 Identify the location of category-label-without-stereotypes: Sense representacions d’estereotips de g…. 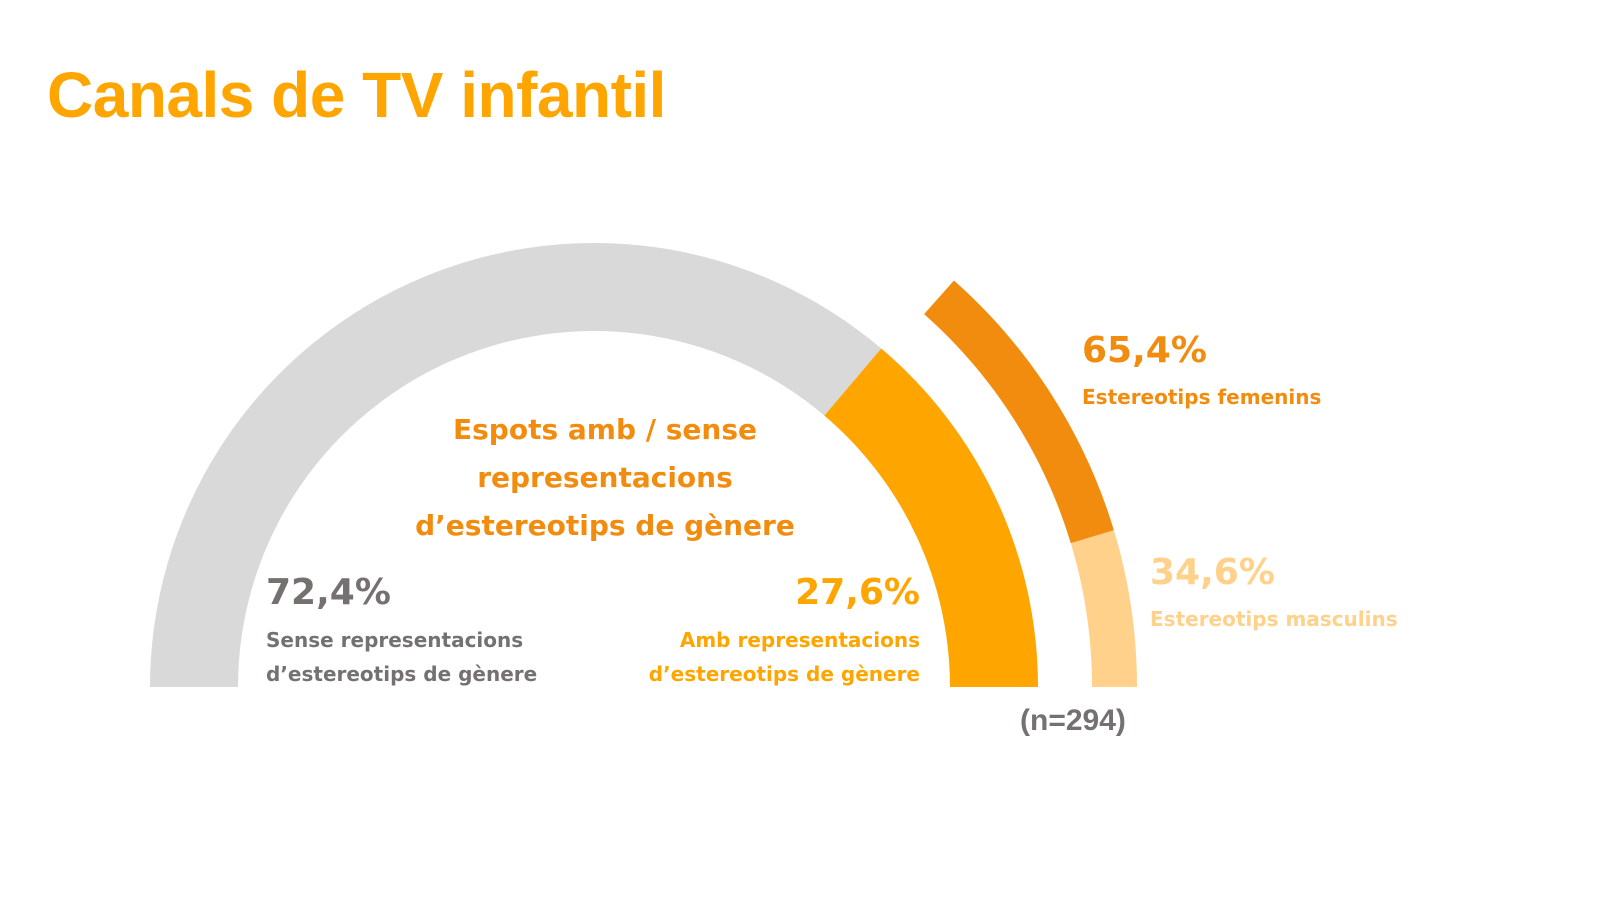
(401, 657).